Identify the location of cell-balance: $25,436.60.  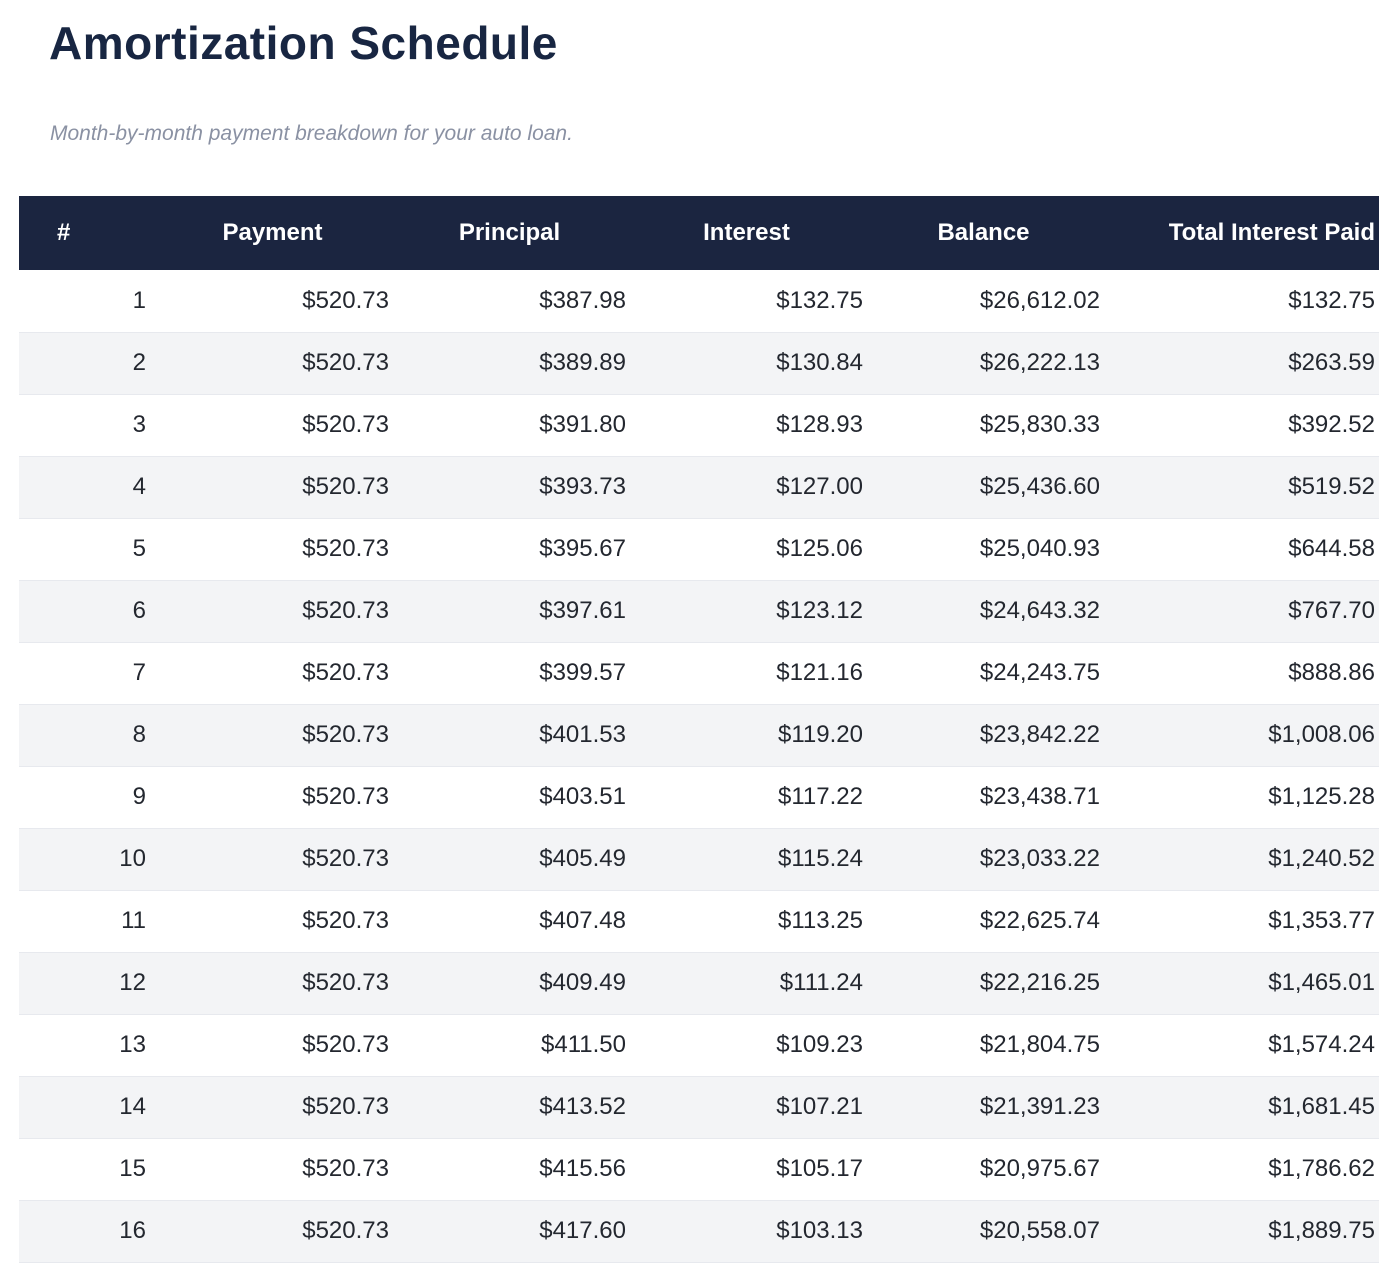
(983, 487).